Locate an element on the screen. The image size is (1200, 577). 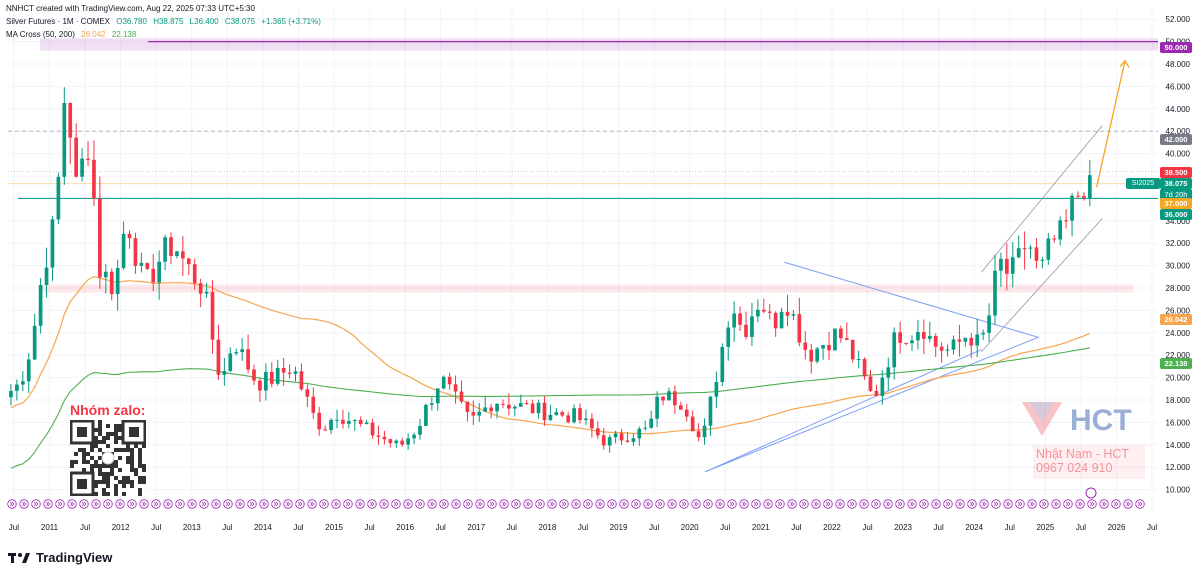
ma50-axis-label: 26.042 is located at coordinates (1176, 319).